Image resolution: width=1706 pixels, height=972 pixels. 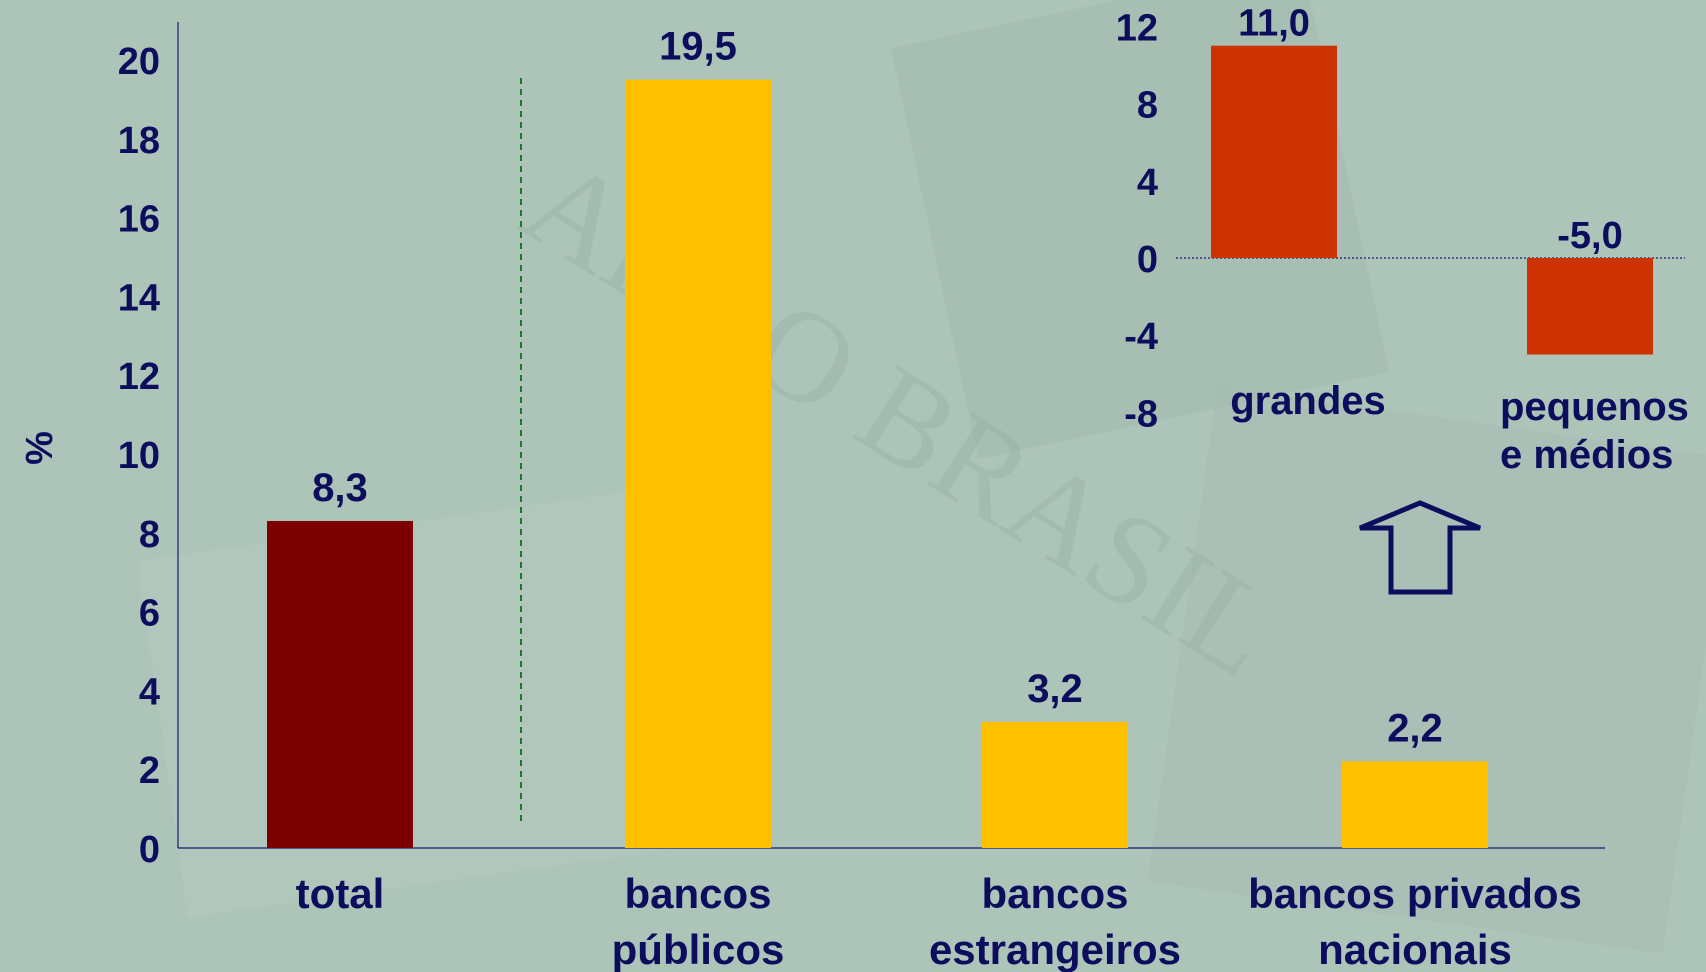 What do you see at coordinates (139, 298) in the screenshot?
I see `y-tick-label: 14` at bounding box center [139, 298].